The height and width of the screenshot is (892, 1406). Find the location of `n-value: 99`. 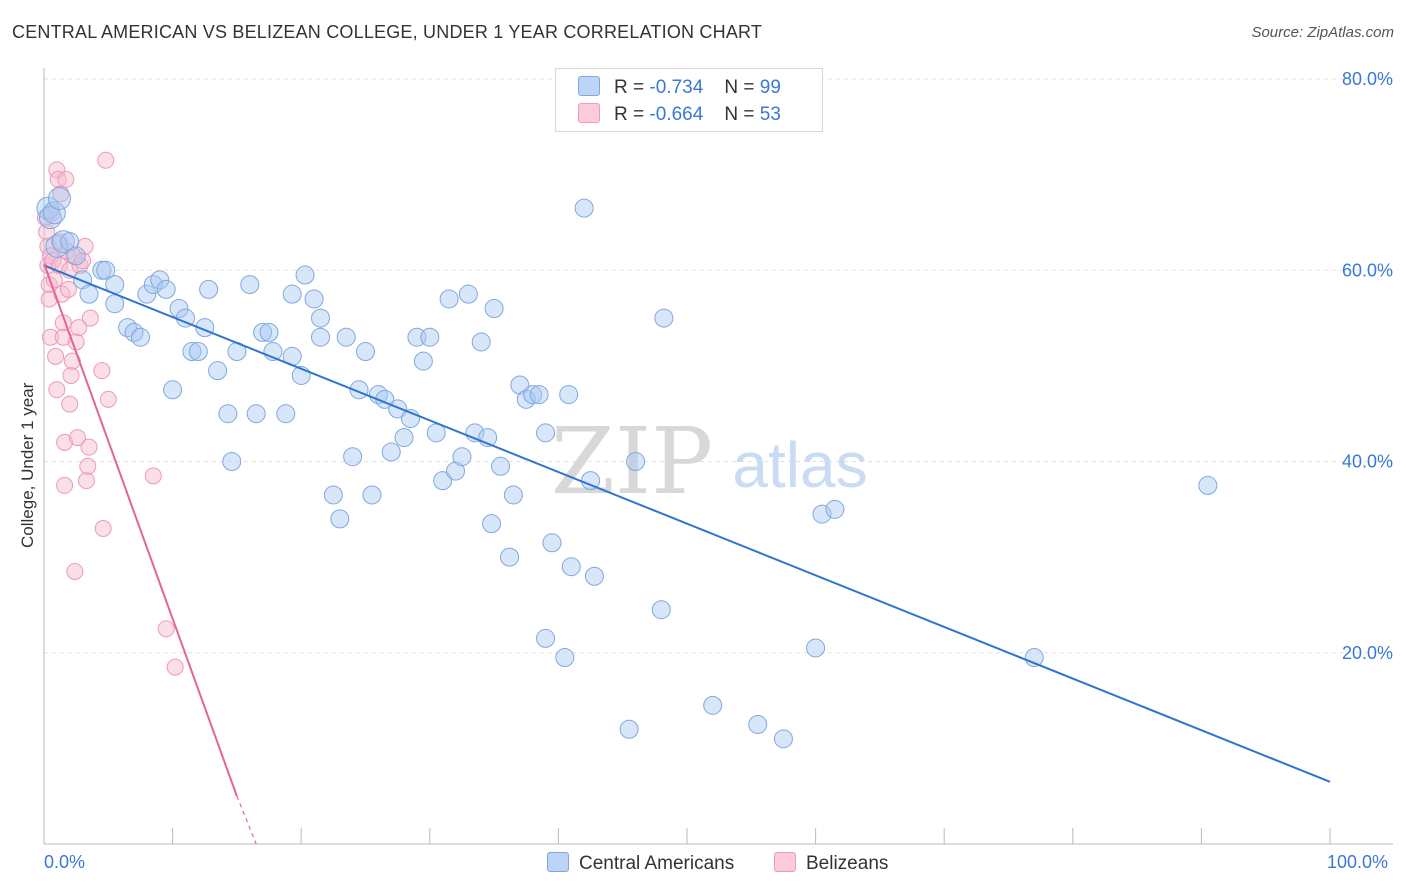

n-value: 99 is located at coordinates (770, 87).